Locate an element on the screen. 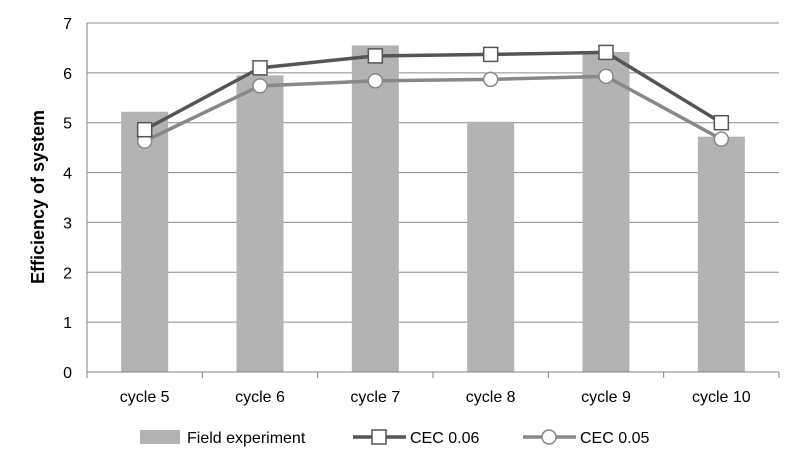 The image size is (800, 469). y-tick-label: 6 is located at coordinates (67, 74).